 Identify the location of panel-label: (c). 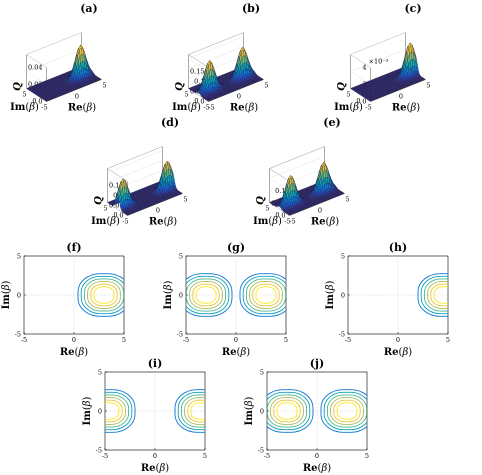
(412, 8).